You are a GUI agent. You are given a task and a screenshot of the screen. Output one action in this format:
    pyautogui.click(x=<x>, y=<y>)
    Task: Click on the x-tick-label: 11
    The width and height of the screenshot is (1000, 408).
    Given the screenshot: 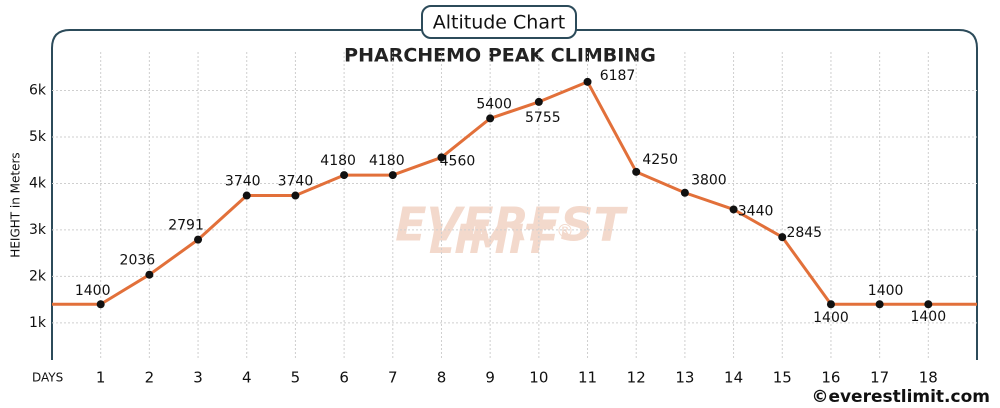 What is the action you would take?
    pyautogui.click(x=587, y=378)
    